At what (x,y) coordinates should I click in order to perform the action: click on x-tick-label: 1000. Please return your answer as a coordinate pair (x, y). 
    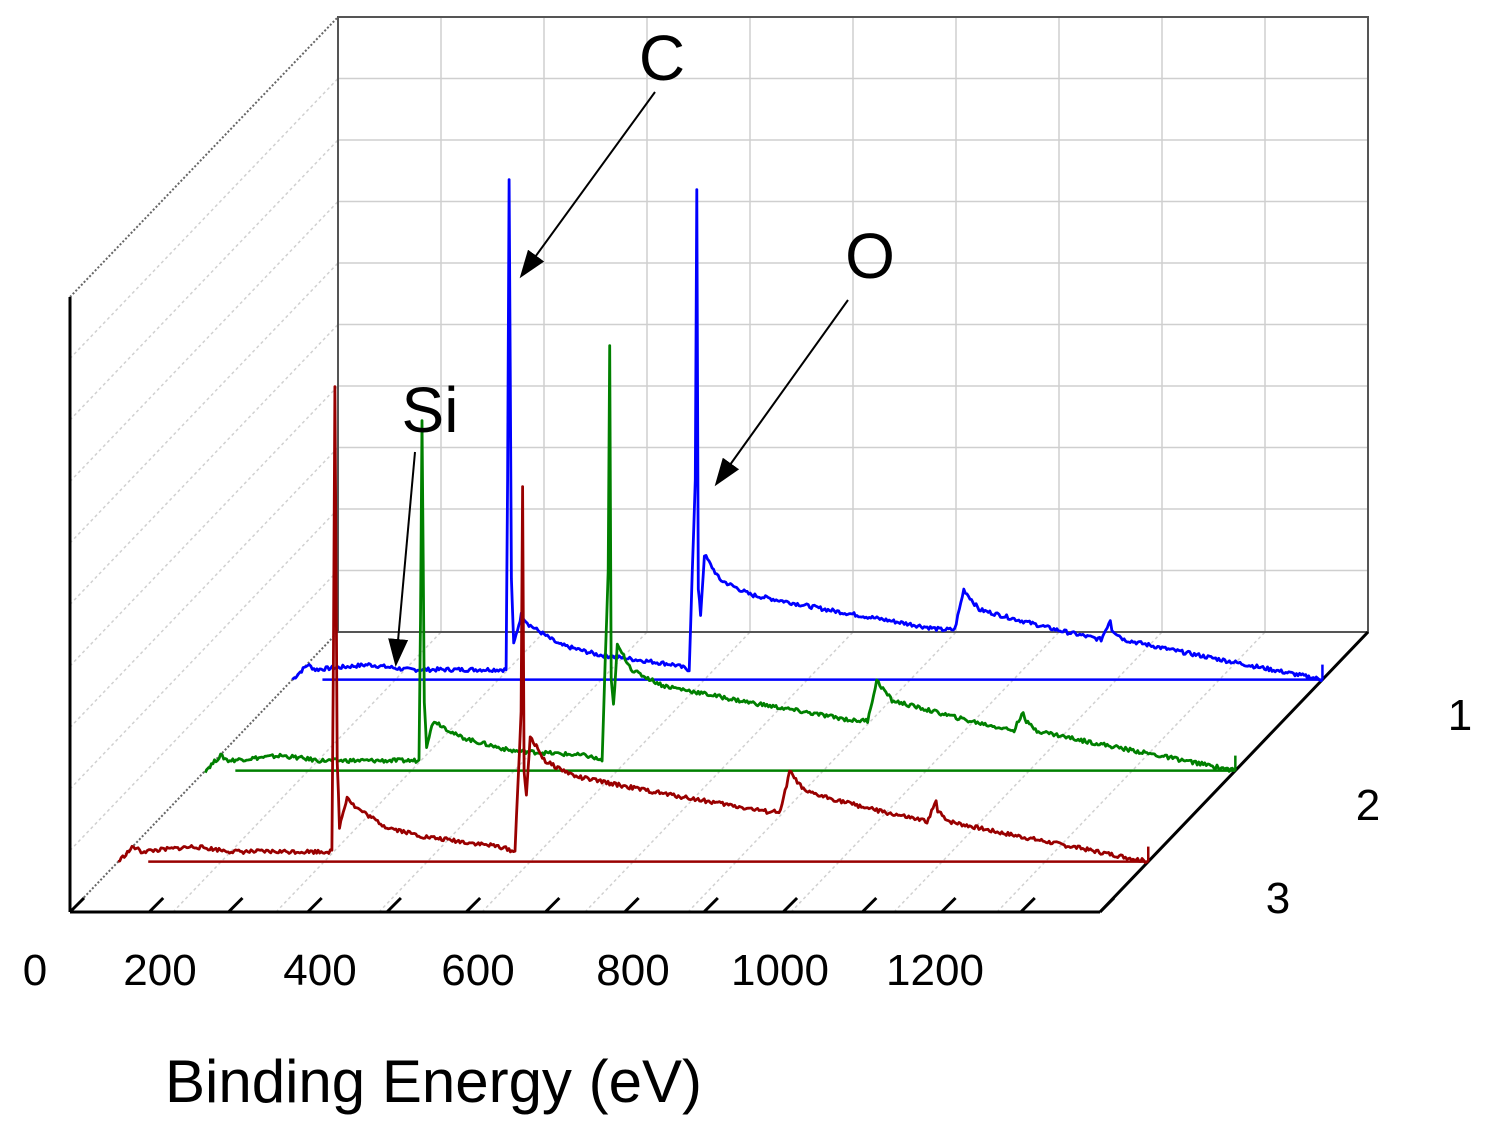
    Looking at the image, I should click on (780, 970).